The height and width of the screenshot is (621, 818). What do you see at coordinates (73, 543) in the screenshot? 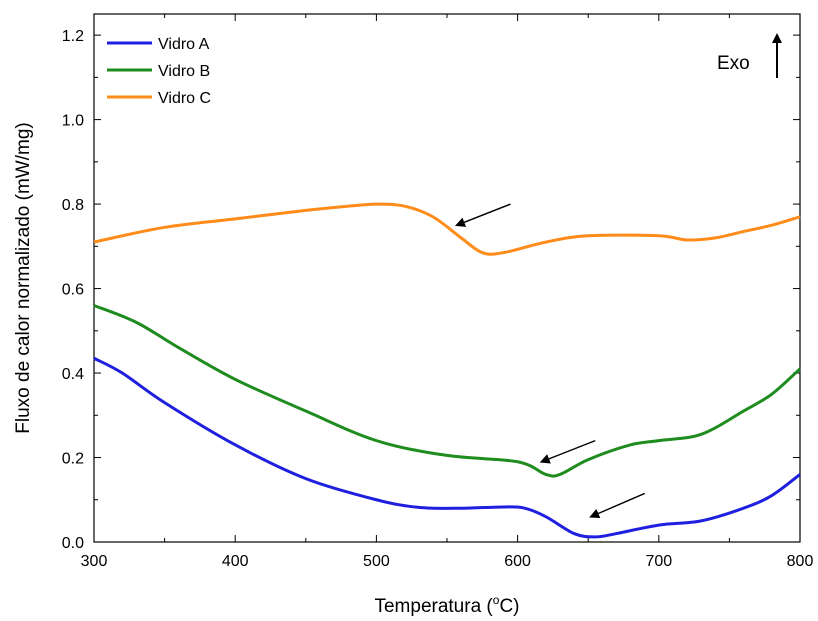
I see `y-tick-label: 0.0` at bounding box center [73, 543].